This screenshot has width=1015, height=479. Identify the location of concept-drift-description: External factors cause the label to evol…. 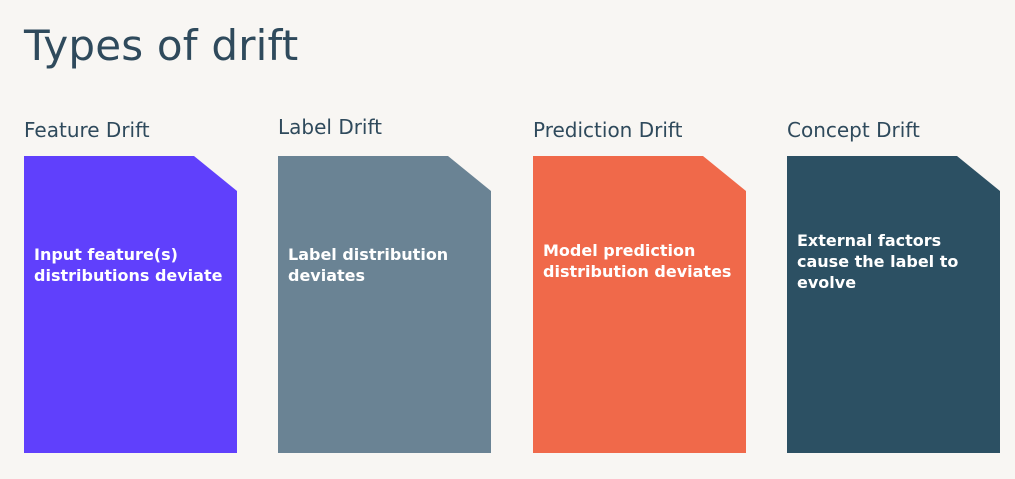
(878, 261).